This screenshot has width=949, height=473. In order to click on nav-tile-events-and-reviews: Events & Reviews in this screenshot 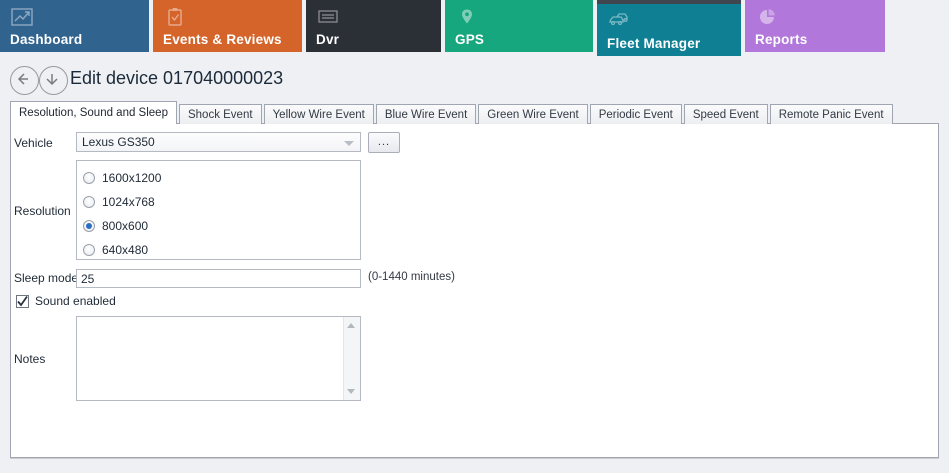, I will do `click(227, 26)`.